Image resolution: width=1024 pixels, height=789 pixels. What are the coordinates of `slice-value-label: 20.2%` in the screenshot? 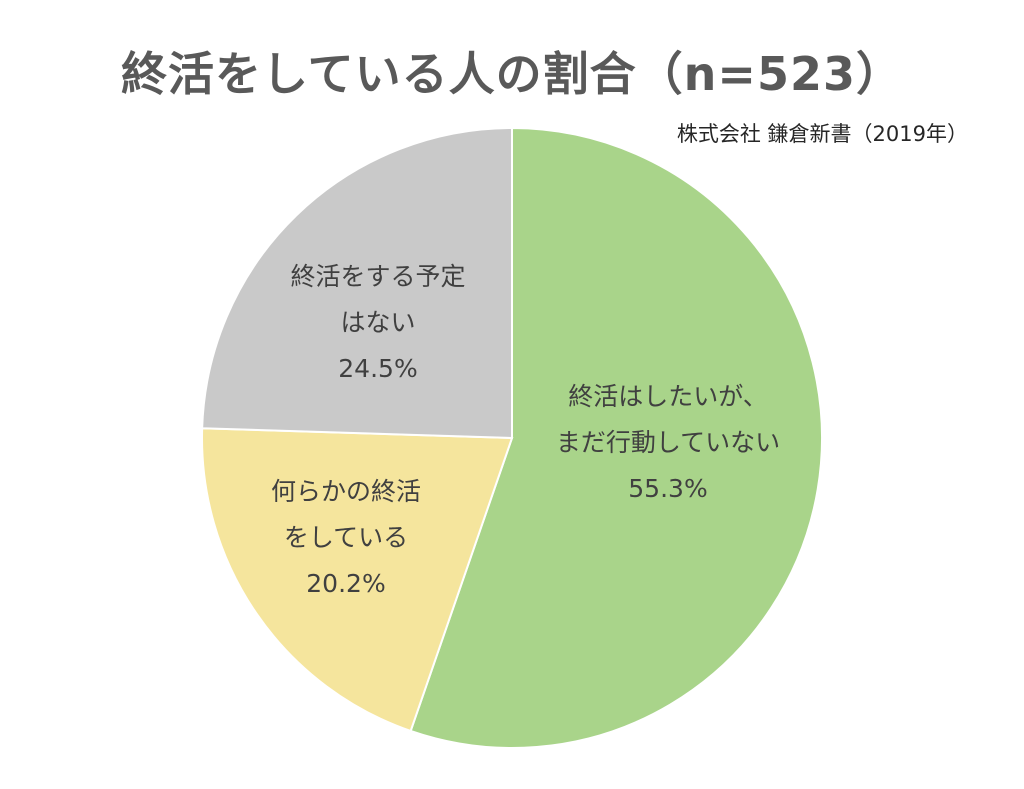 It's located at (345, 583).